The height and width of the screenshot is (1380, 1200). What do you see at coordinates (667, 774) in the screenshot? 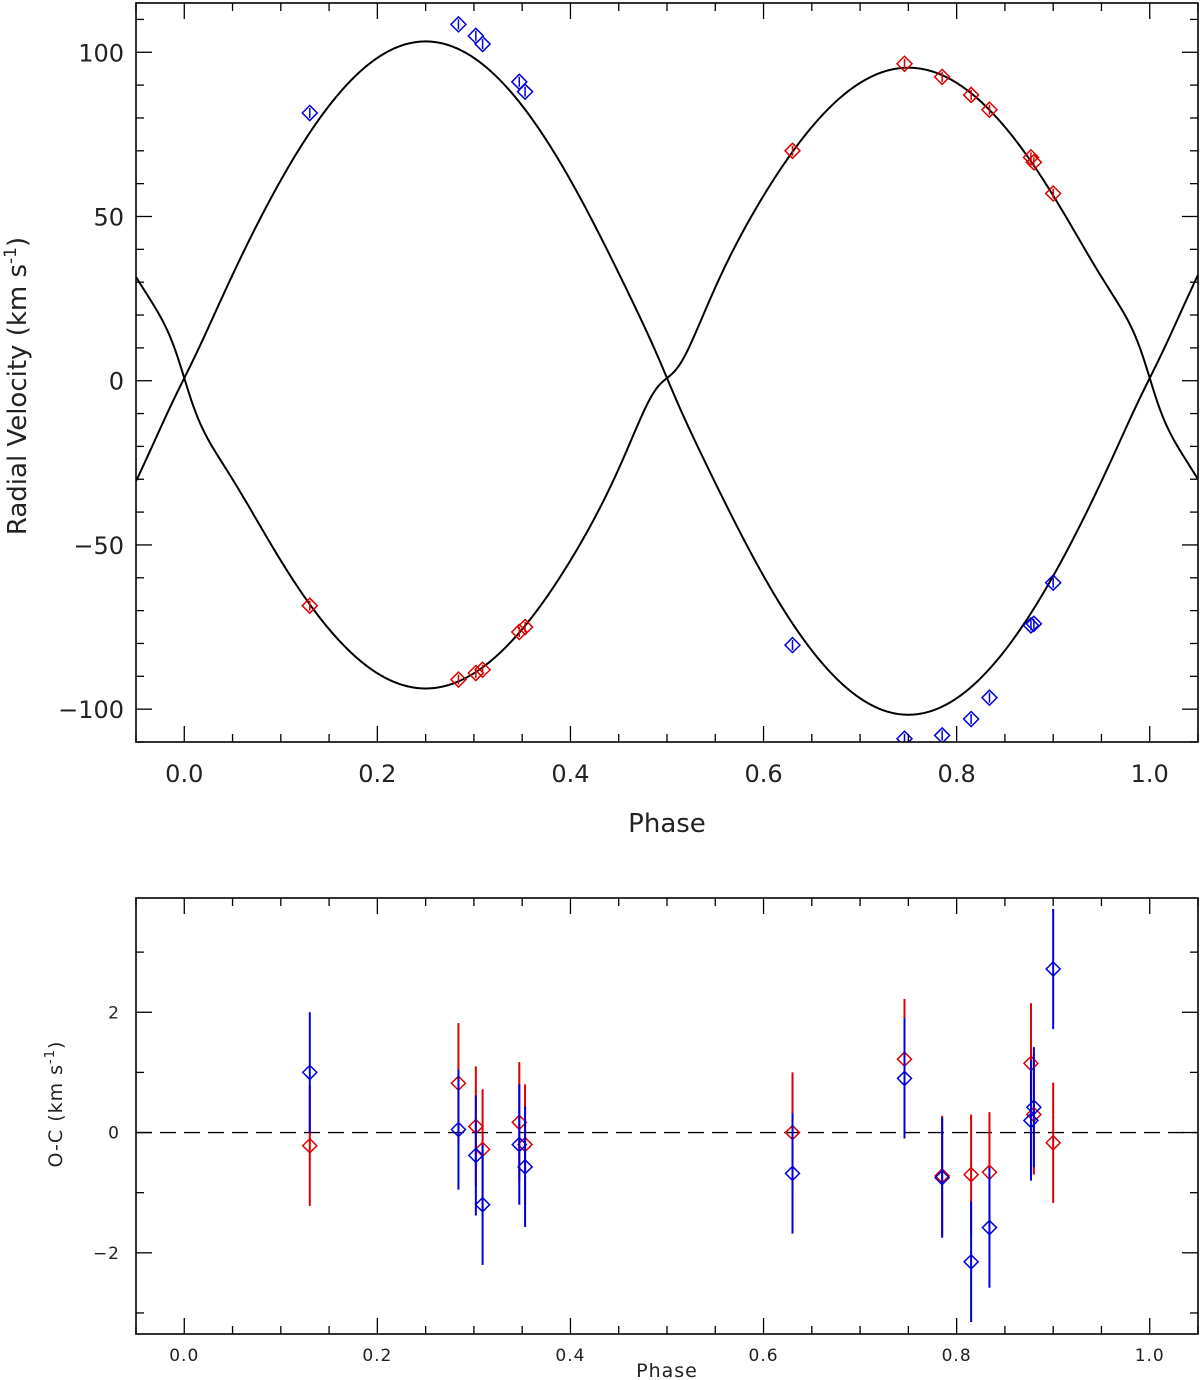
I see `rv-x-tick-labels: 0.0 0.2 0.4 0.6 0.8 1.0` at bounding box center [667, 774].